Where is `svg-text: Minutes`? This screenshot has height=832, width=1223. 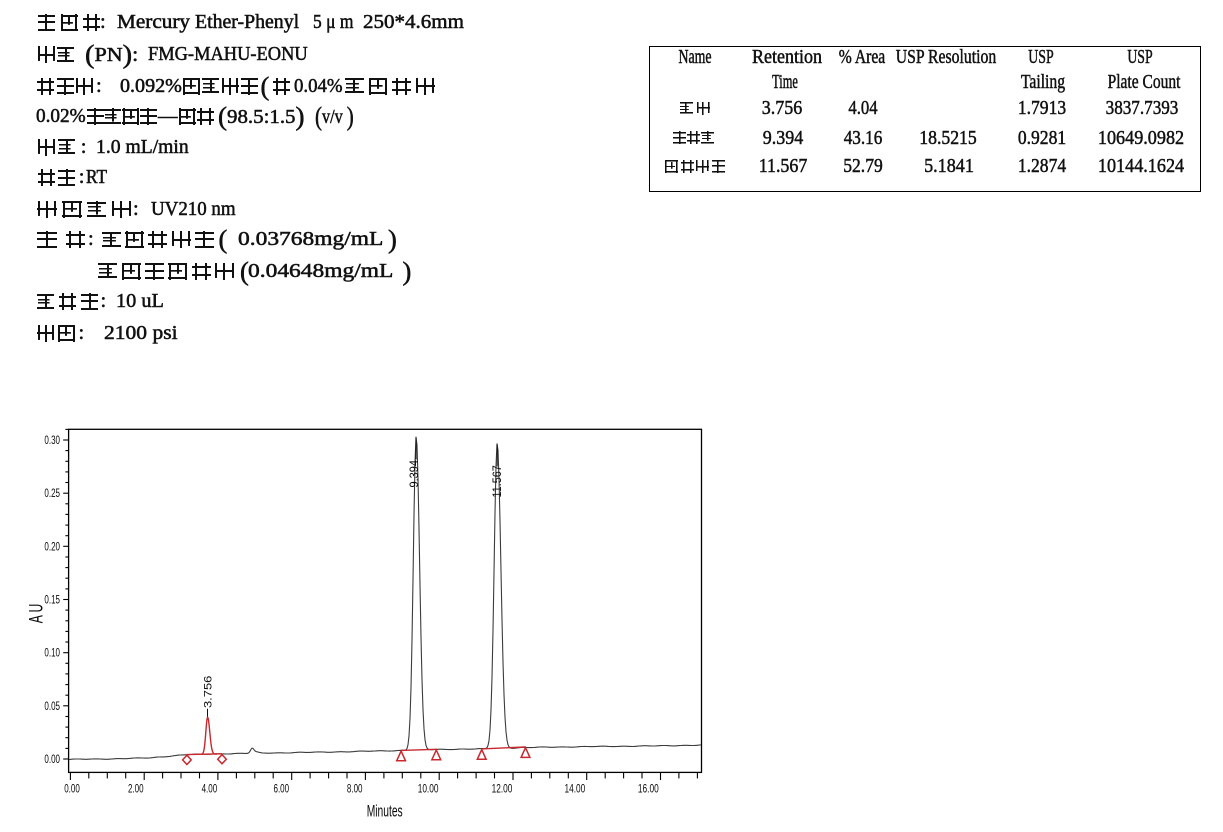
svg-text: Minutes is located at coordinates (385, 810).